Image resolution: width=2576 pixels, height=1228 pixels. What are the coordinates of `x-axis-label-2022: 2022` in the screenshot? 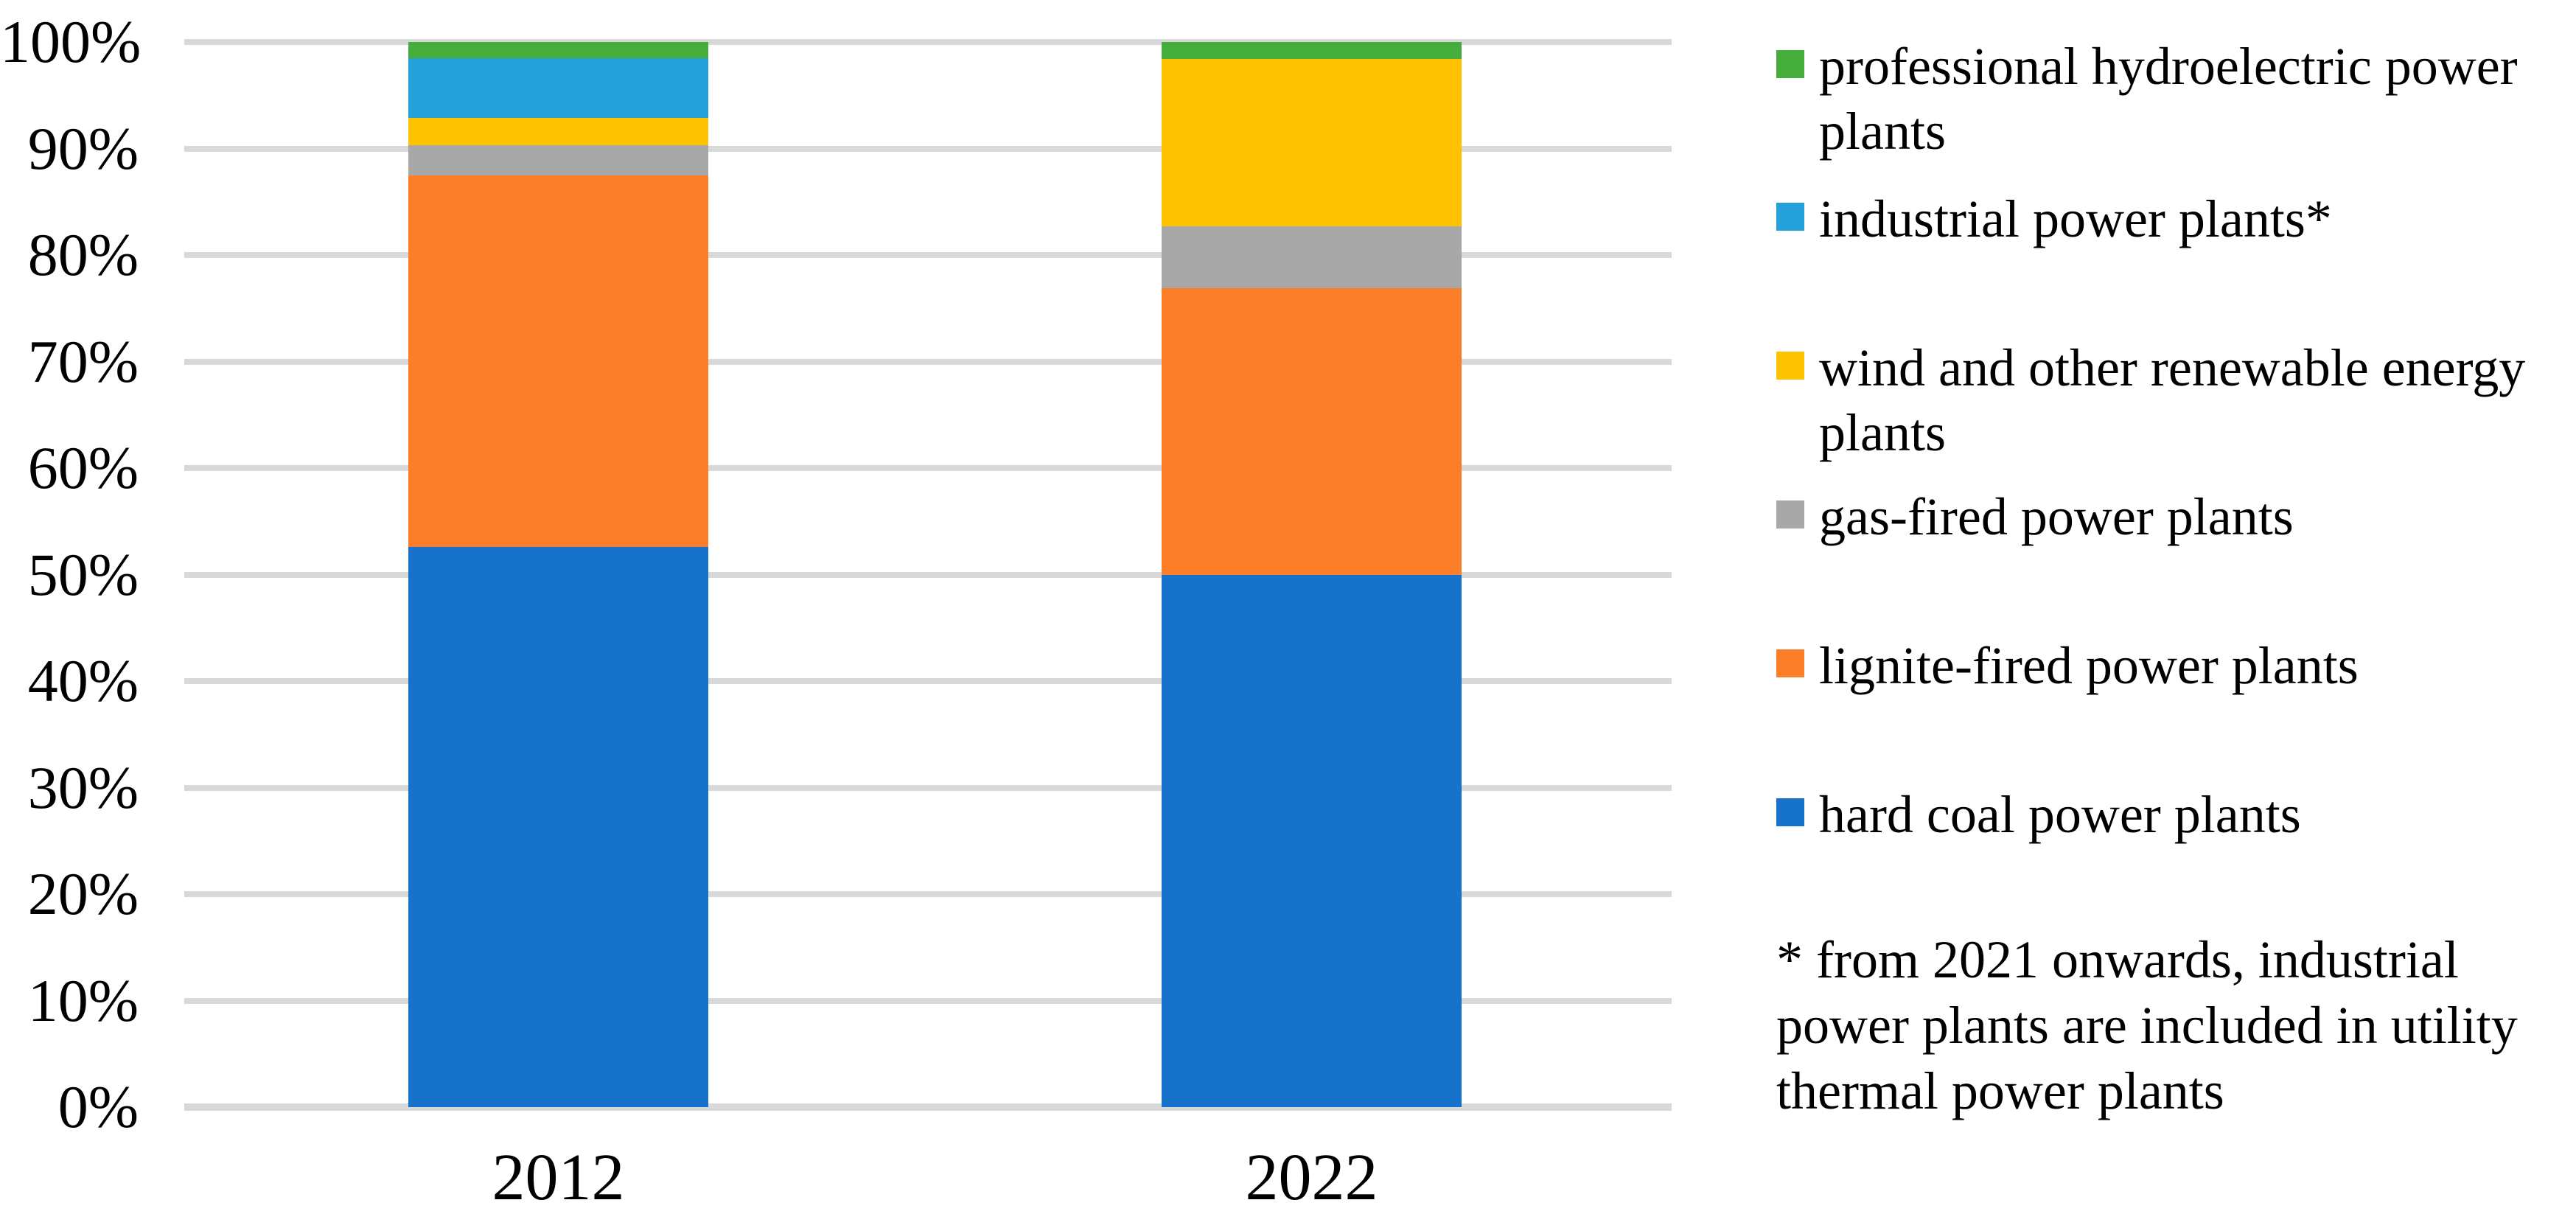 It's located at (1311, 1177).